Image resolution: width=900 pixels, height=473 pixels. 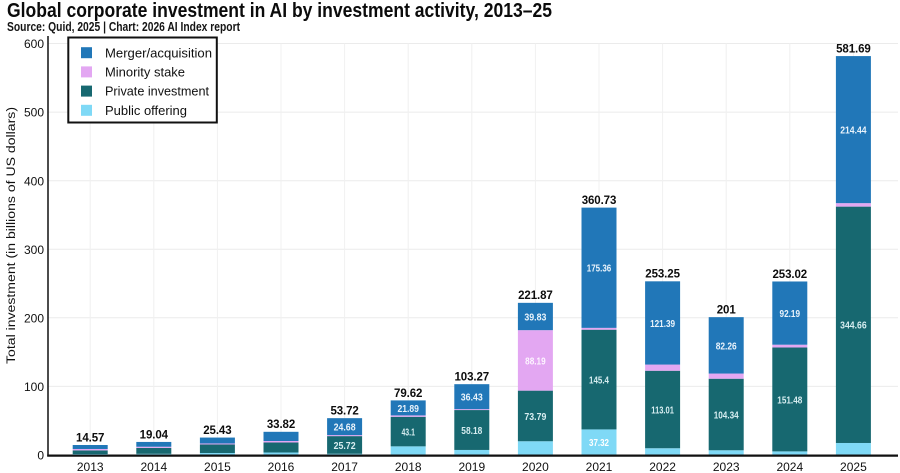 What do you see at coordinates (146, 110) in the screenshot?
I see `svg-text: Public offering` at bounding box center [146, 110].